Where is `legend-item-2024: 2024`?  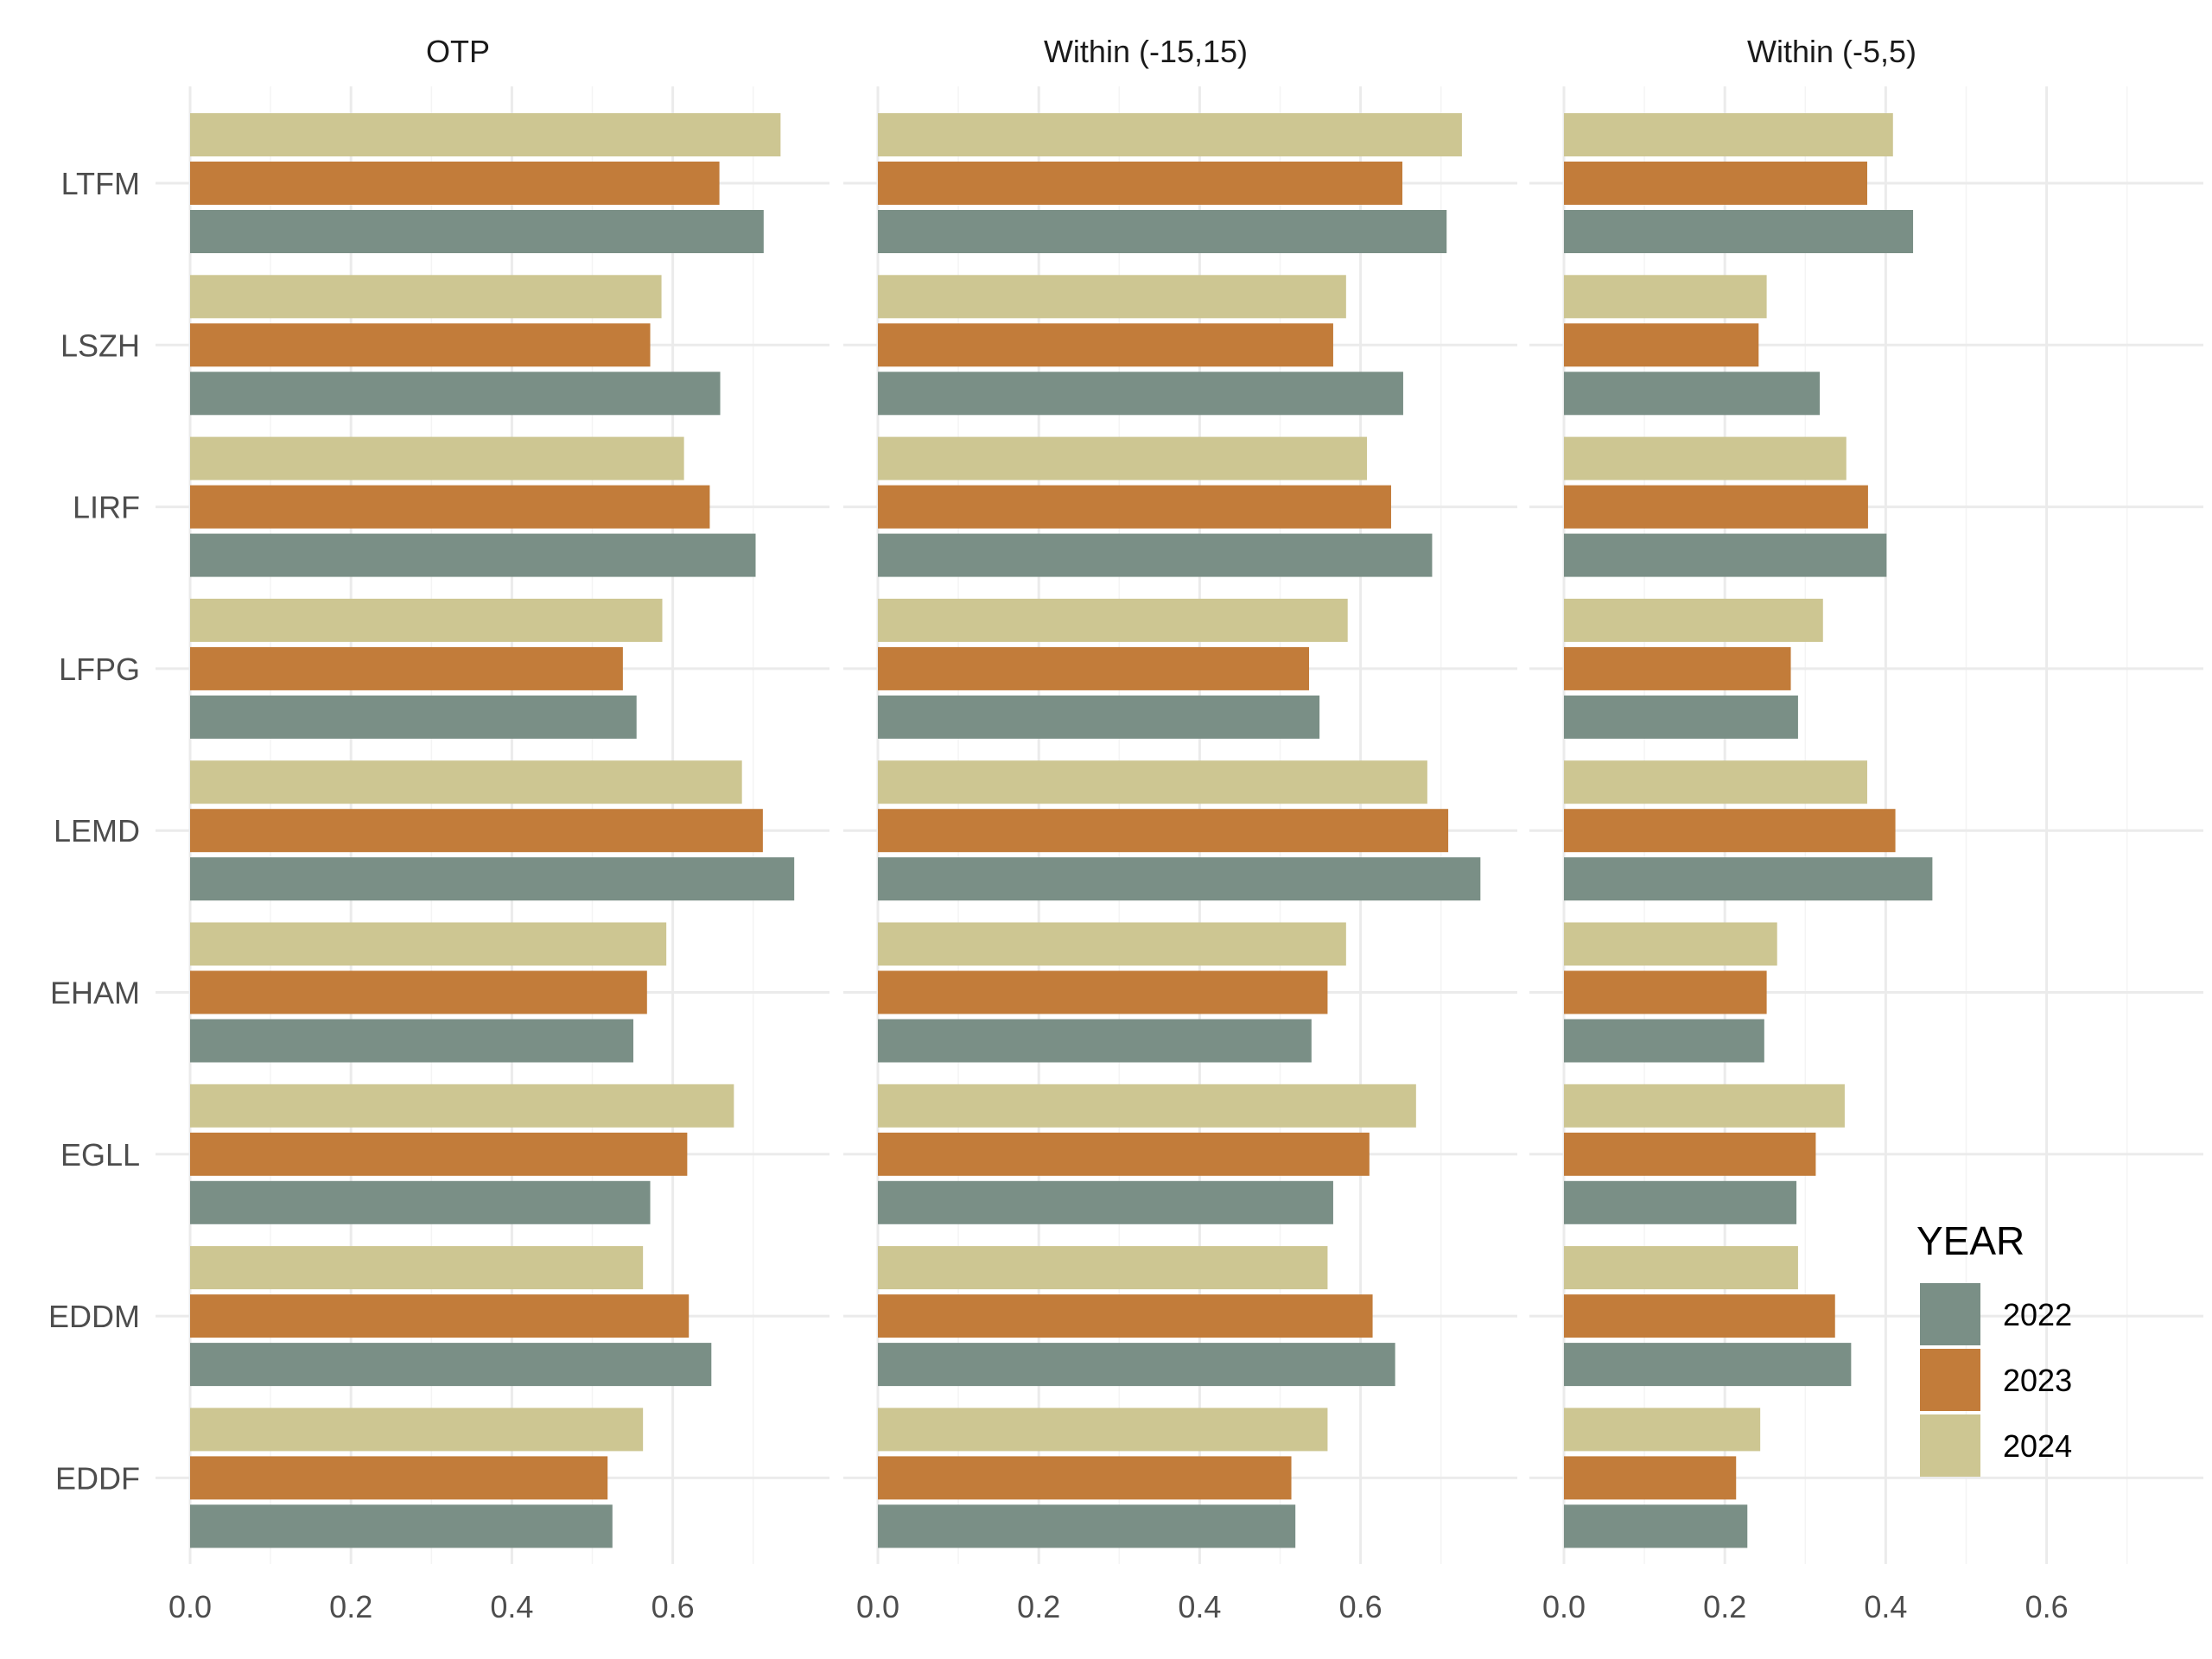 legend-item-2024: 2024 is located at coordinates (1996, 1445).